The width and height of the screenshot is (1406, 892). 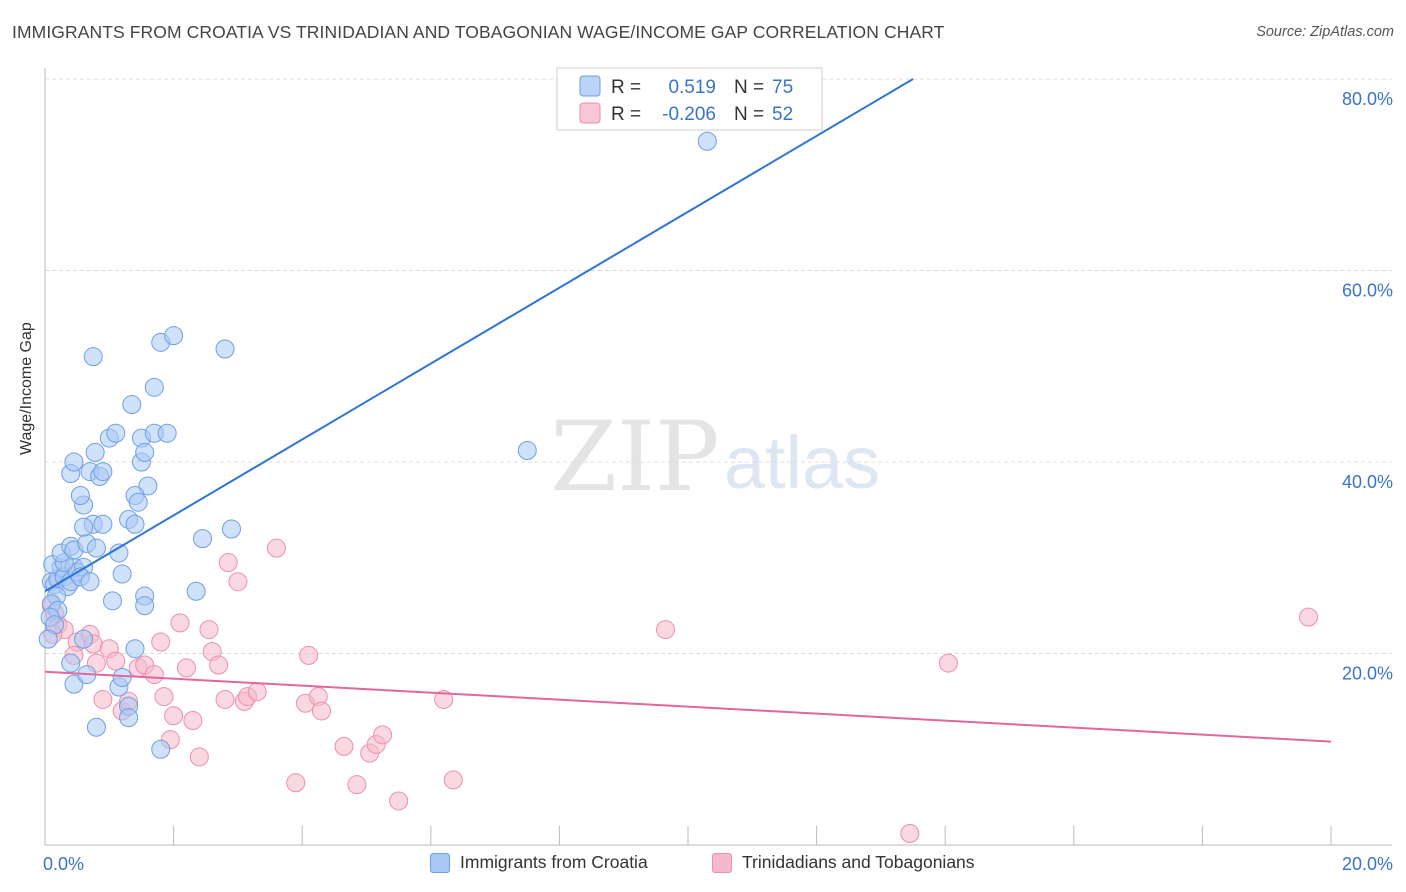 What do you see at coordinates (1367, 674) in the screenshot?
I see `y-tick-label: 20.0%` at bounding box center [1367, 674].